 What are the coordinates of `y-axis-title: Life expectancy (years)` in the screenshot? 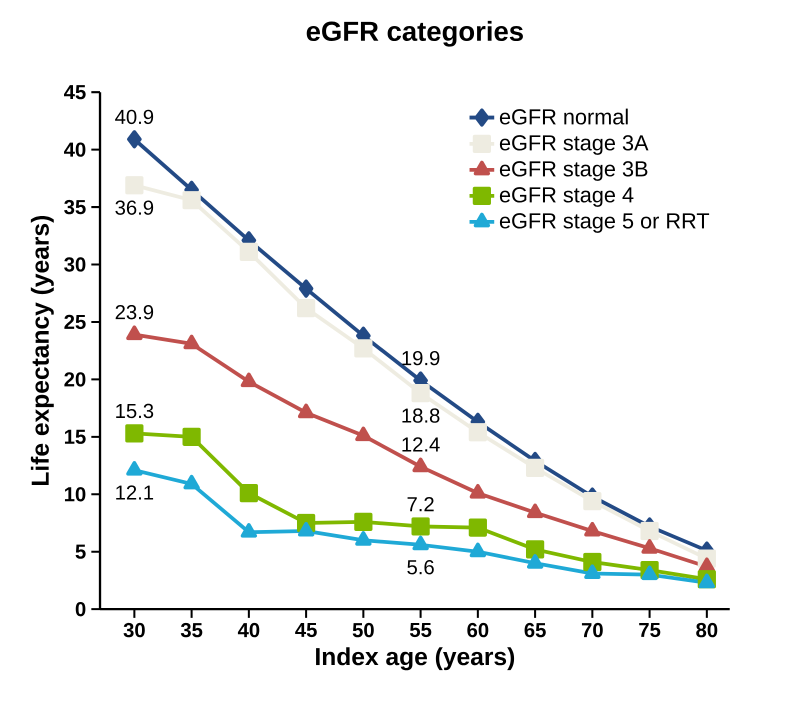 It's located at (42, 350).